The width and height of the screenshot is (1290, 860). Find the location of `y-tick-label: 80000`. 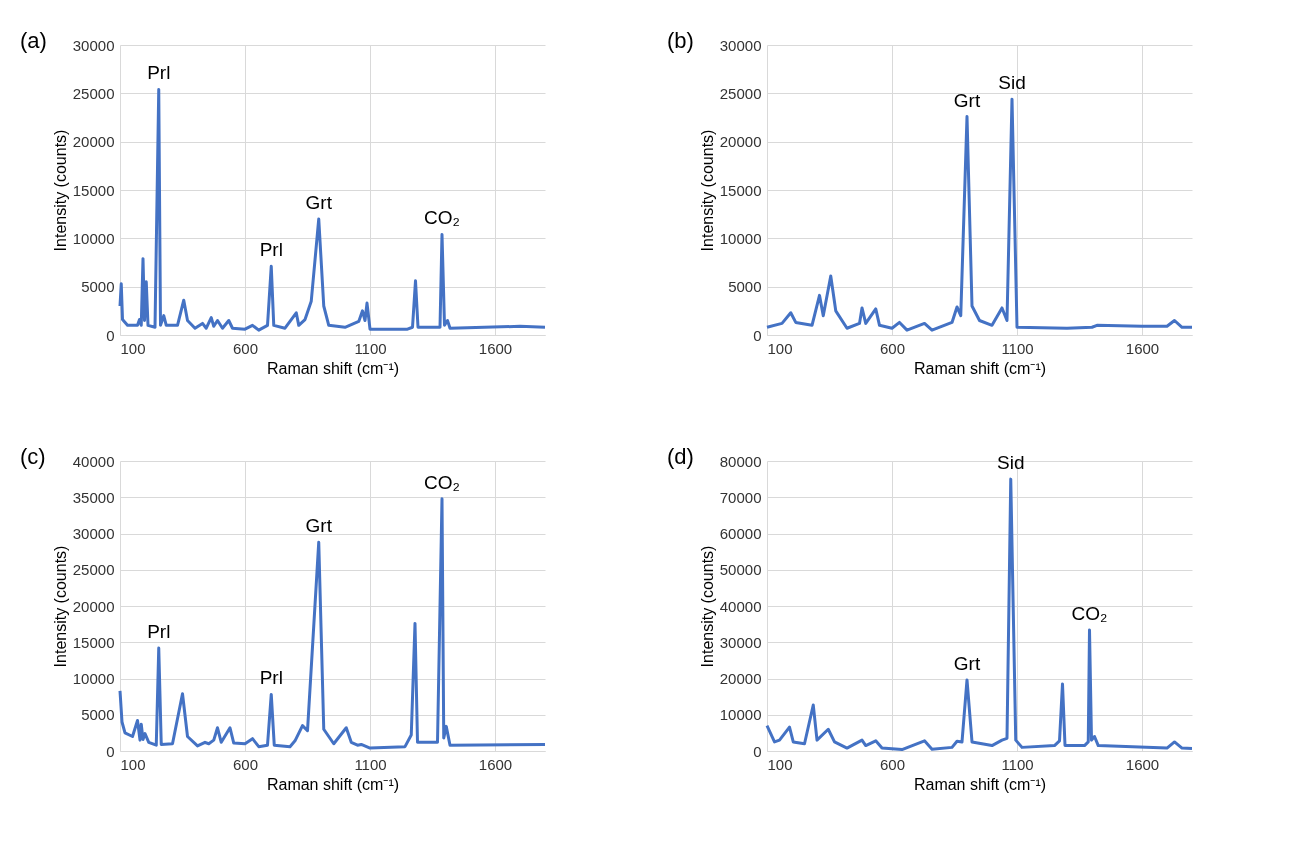

y-tick-label: 80000 is located at coordinates (740, 461).